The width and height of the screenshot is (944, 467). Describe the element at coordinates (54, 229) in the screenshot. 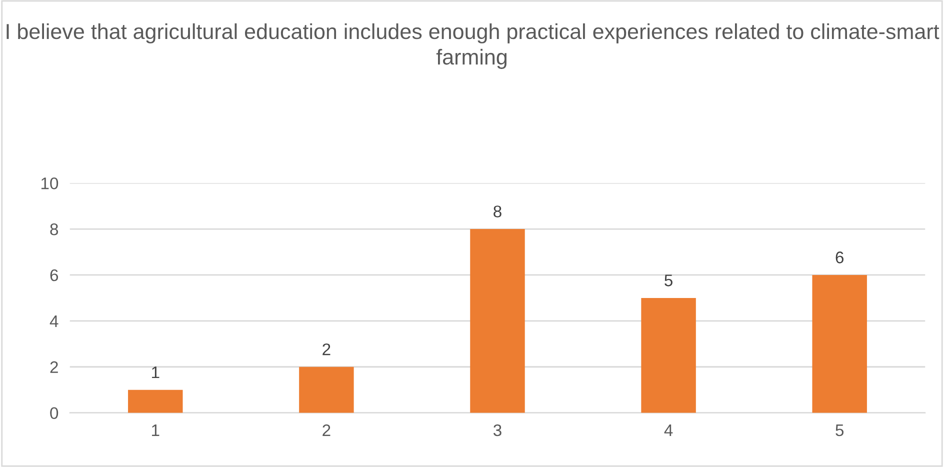

I see `y-tick-label: 8` at that location.